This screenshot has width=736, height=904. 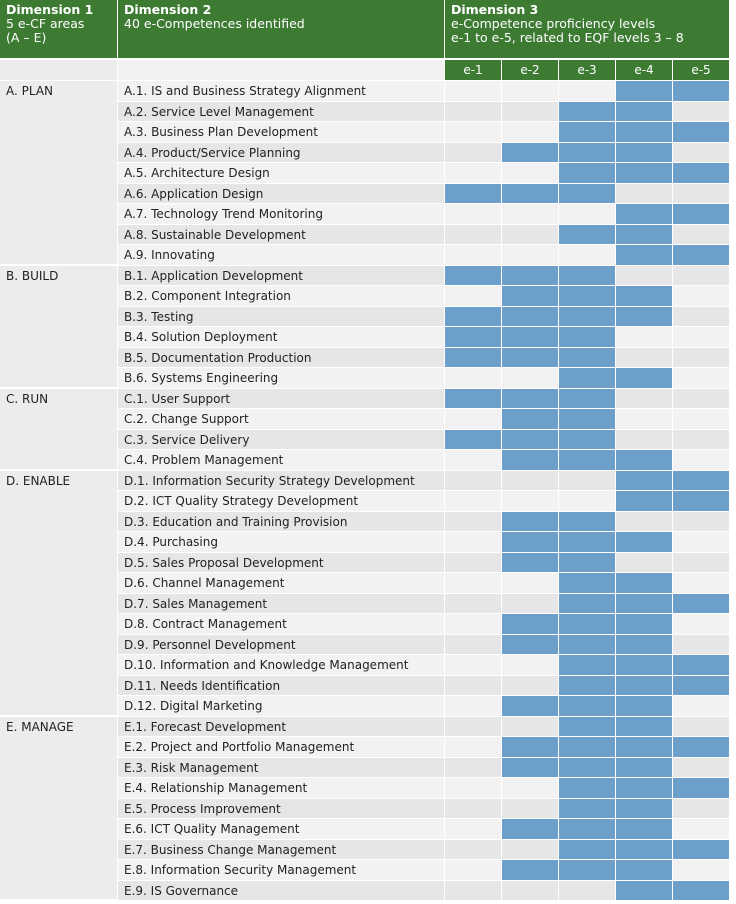 What do you see at coordinates (58, 172) in the screenshot?
I see `area-cell: A. PLAN` at bounding box center [58, 172].